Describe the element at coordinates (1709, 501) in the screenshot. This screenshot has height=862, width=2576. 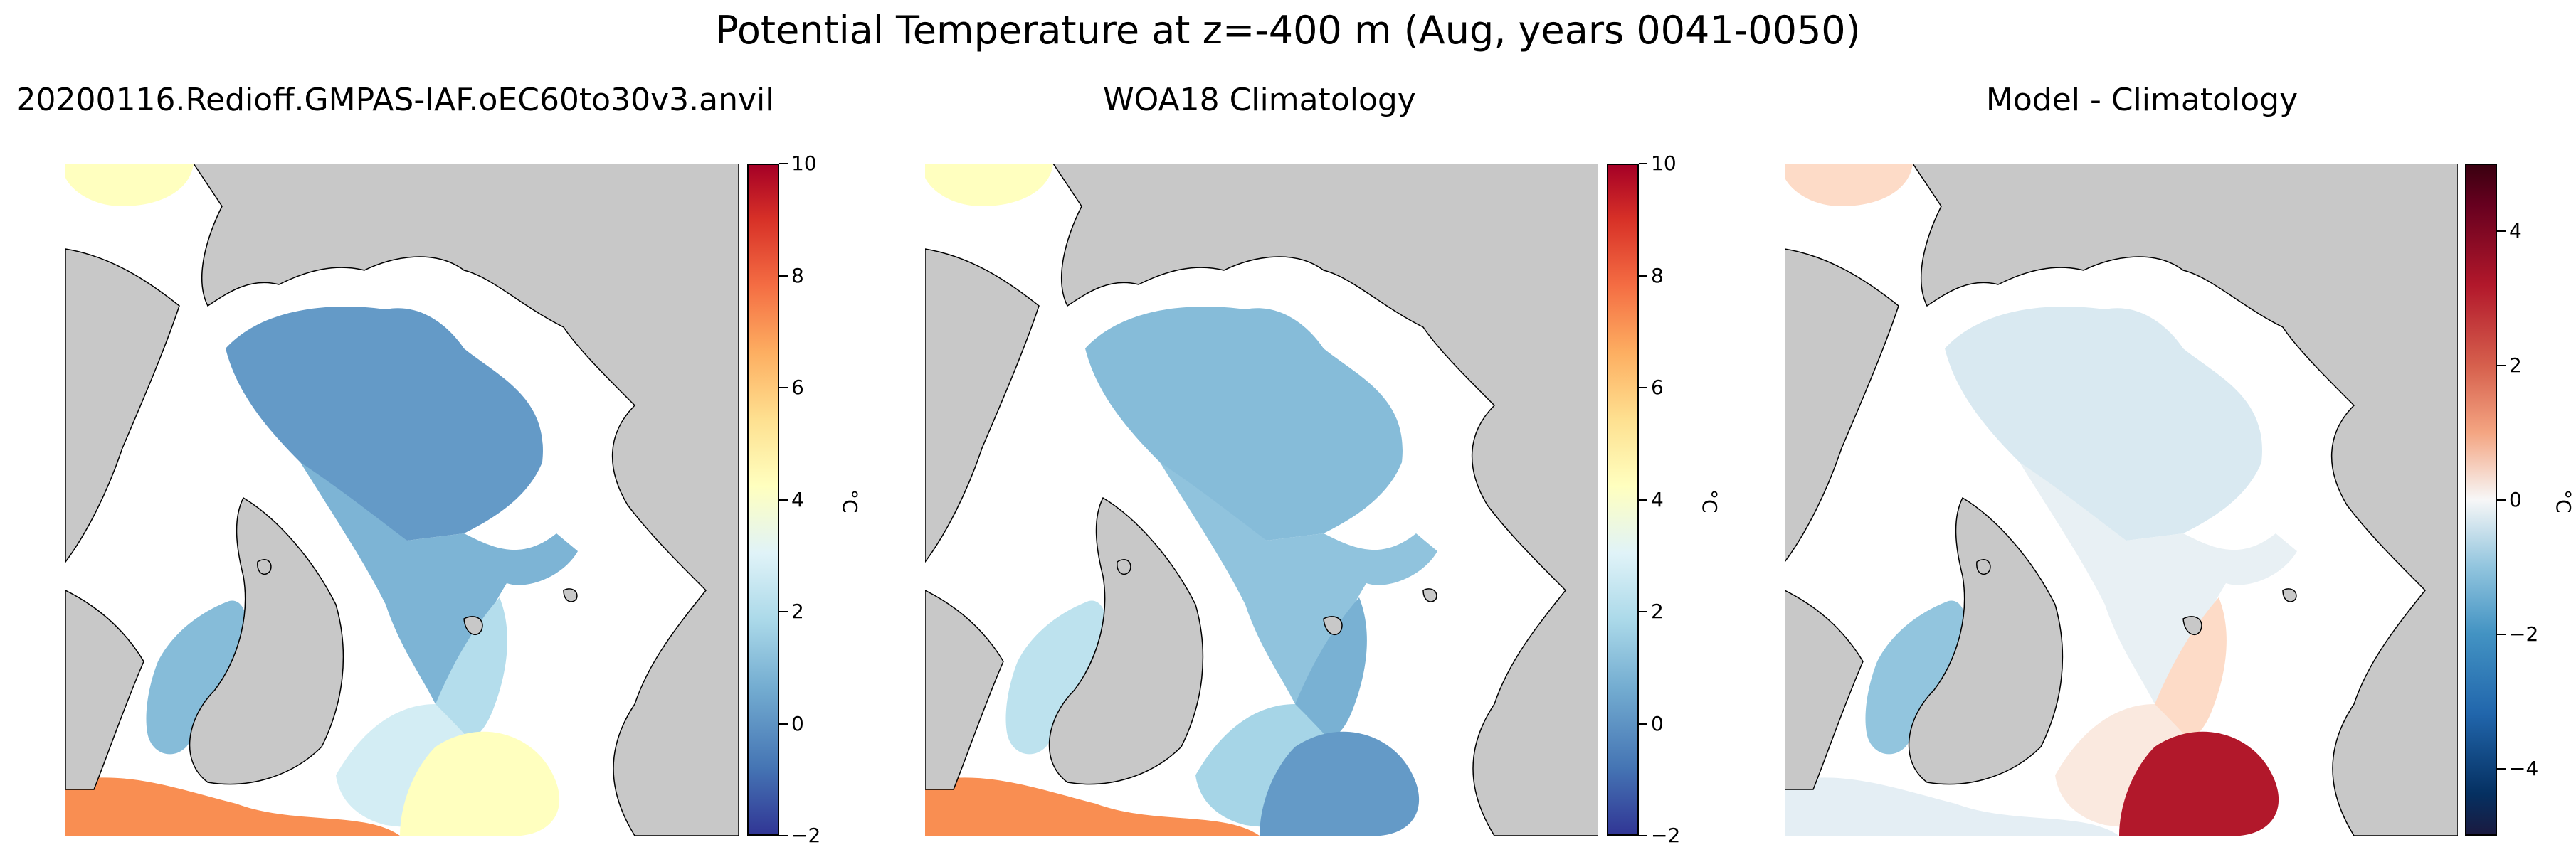
I see `colorbar-unit-climatology: °C` at that location.